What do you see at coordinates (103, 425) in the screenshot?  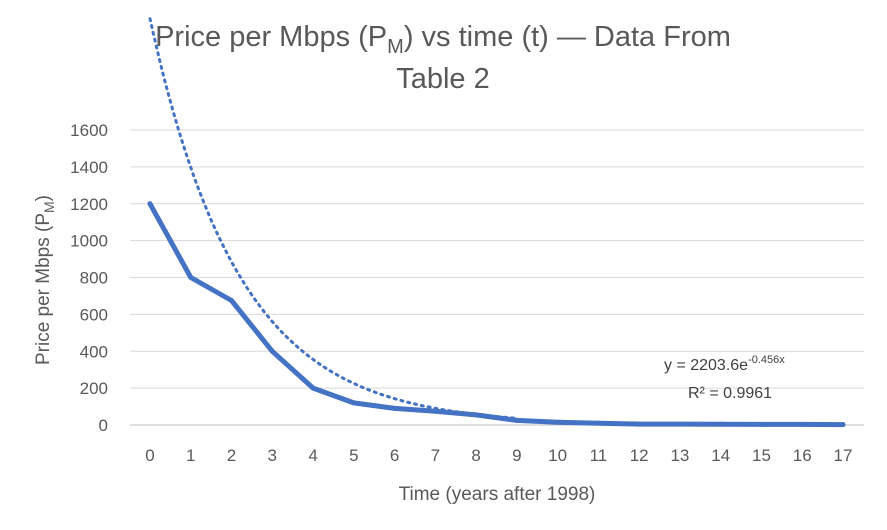 I see `y-tick-label: 0` at bounding box center [103, 425].